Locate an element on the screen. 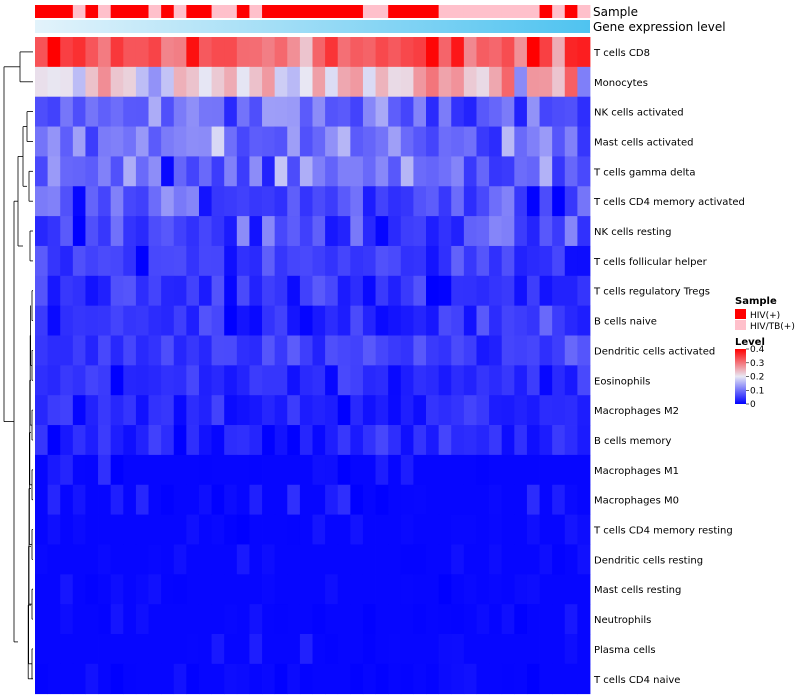 The image size is (800, 700). row-label: T cells CD8 is located at coordinates (621, 53).